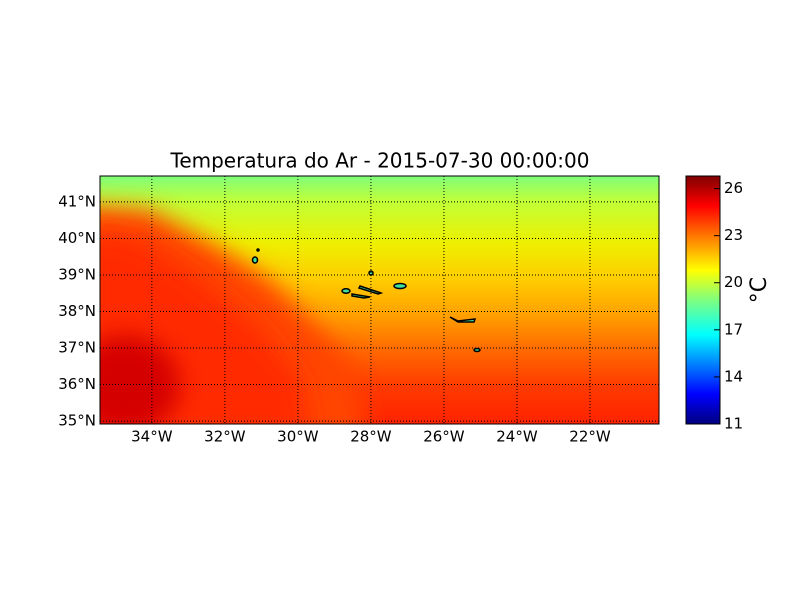 The width and height of the screenshot is (800, 600). Describe the element at coordinates (366, 300) in the screenshot. I see `islands` at that location.